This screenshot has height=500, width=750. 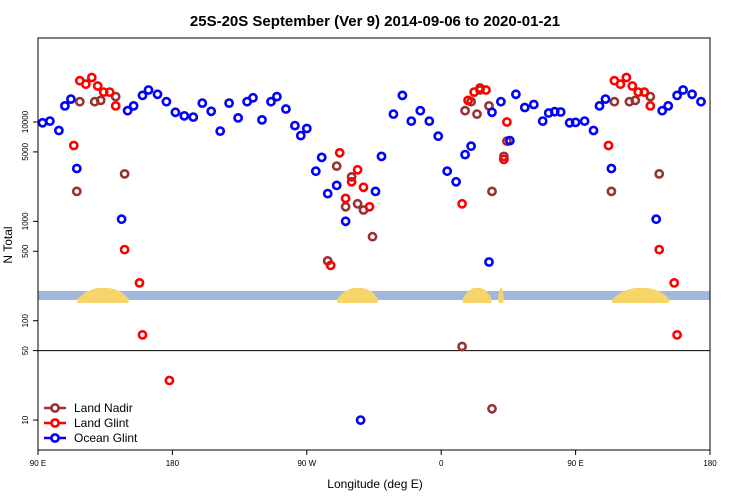 I want to click on x-tick-label-3: 0, so click(x=441, y=463).